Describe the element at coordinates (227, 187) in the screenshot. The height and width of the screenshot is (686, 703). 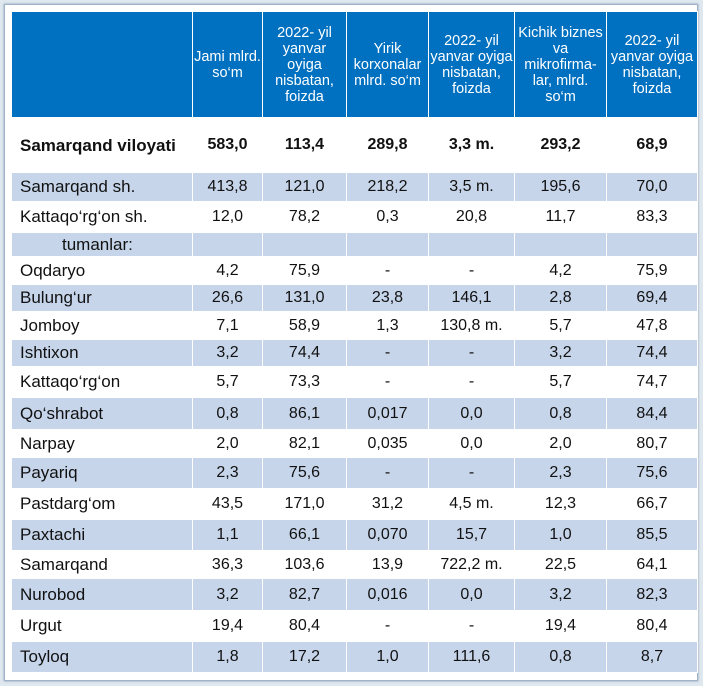
I see `cell-value: 413,8` at that location.